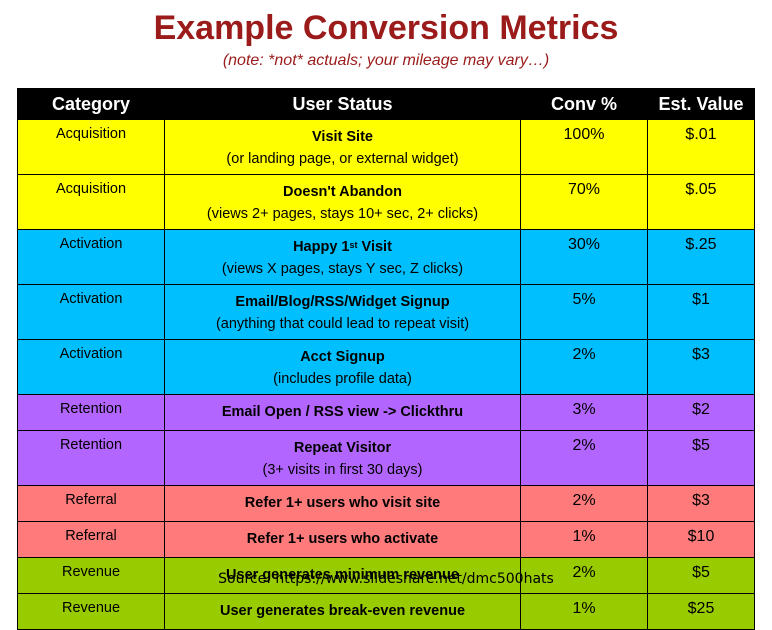 The height and width of the screenshot is (630, 772). I want to click on header-est-value: Est. Value, so click(701, 104).